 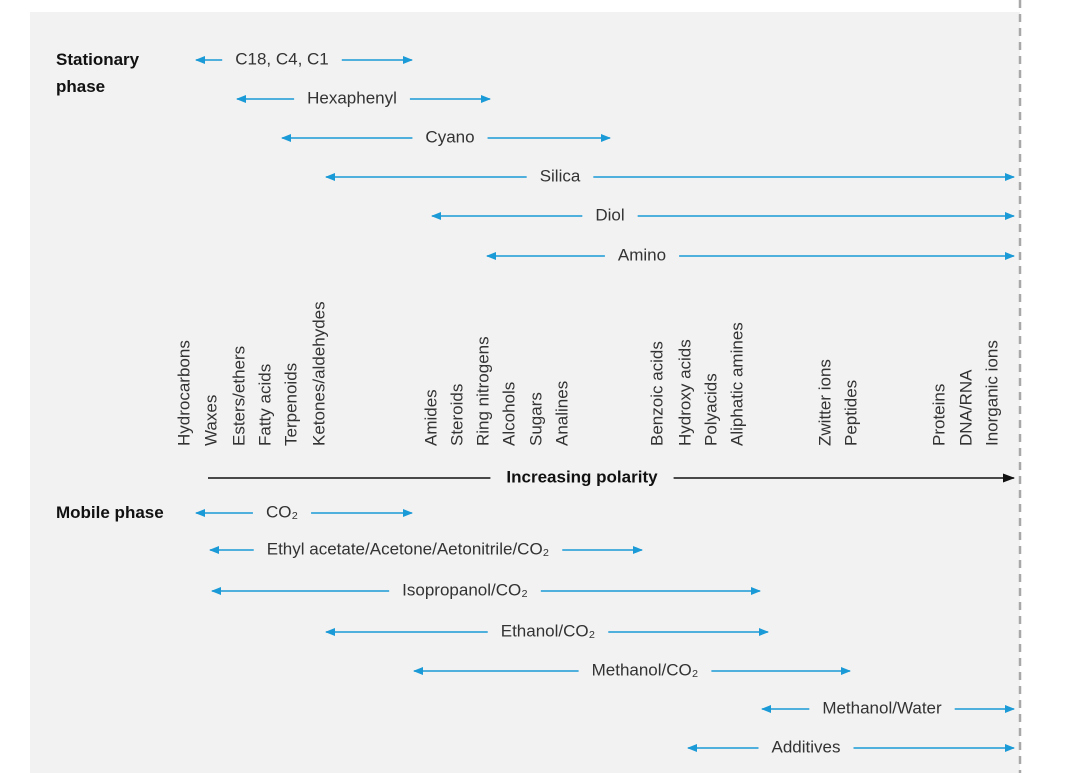 I want to click on compound-label: Sugars, so click(x=535, y=419).